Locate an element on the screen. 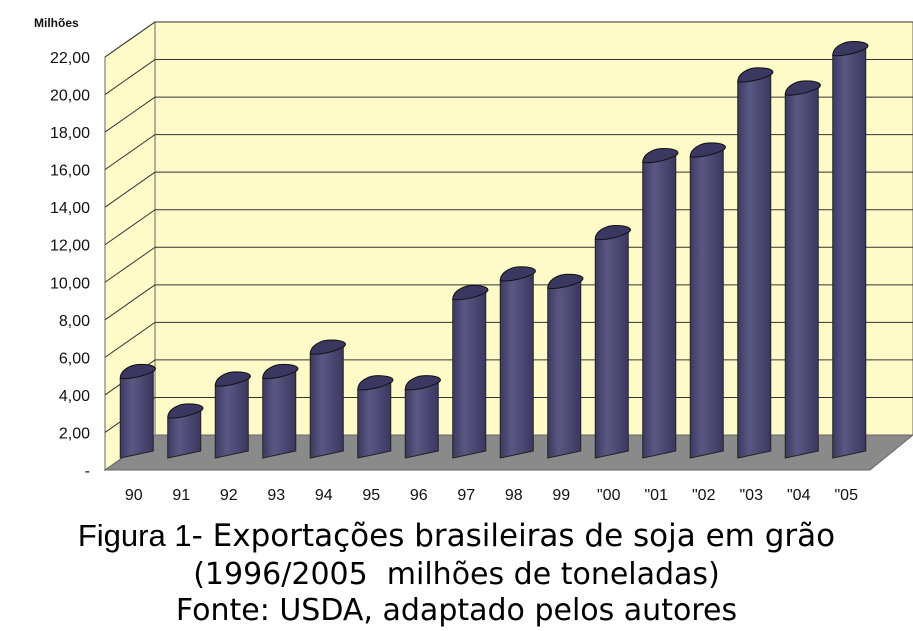  x-tick-label: 94 is located at coordinates (324, 495).